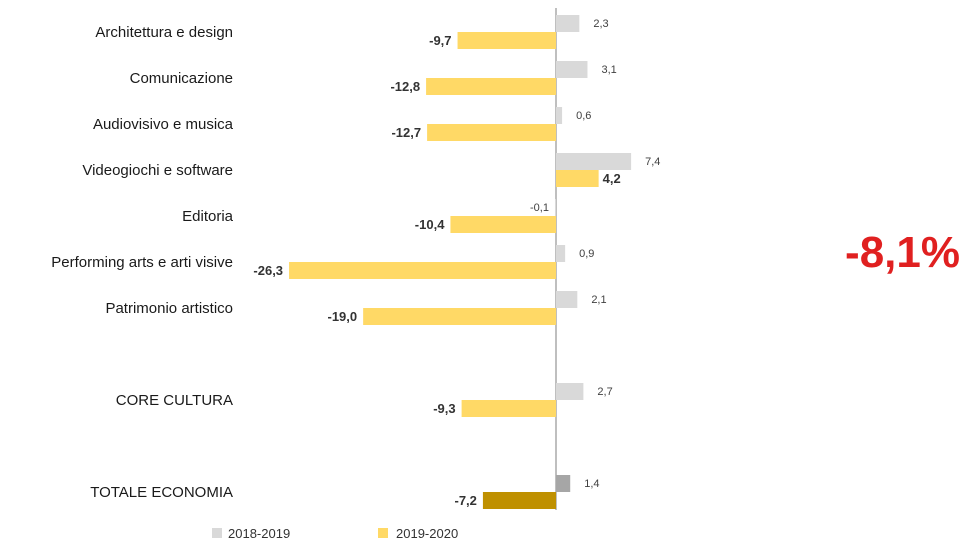  Describe the element at coordinates (608, 70) in the screenshot. I see `data-label-2018-2019: 3,1` at that location.